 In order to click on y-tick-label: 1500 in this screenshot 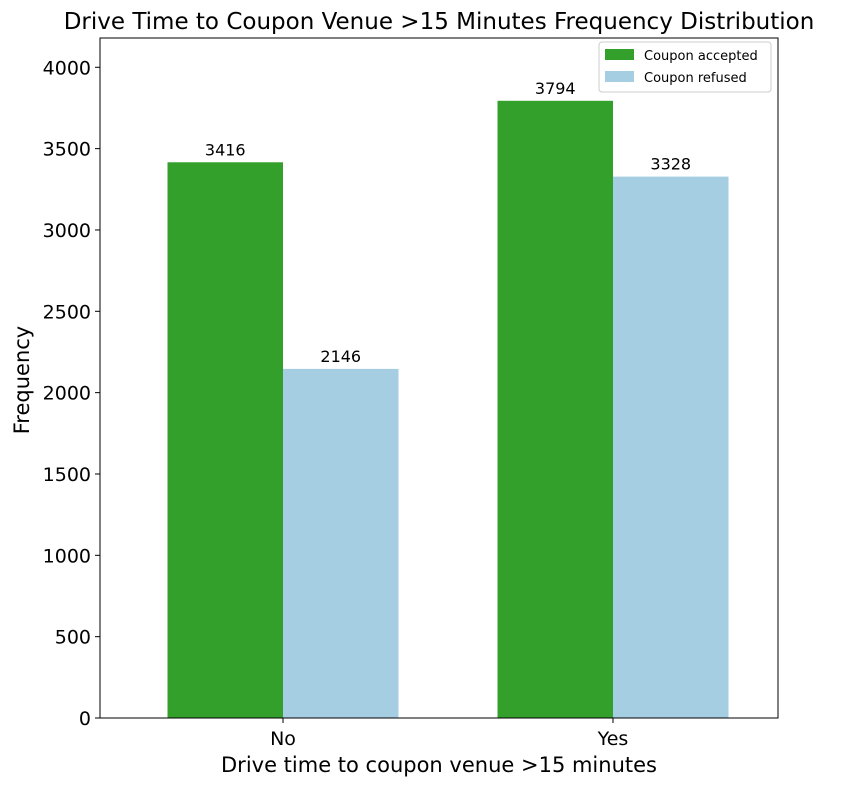, I will do `click(67, 475)`.